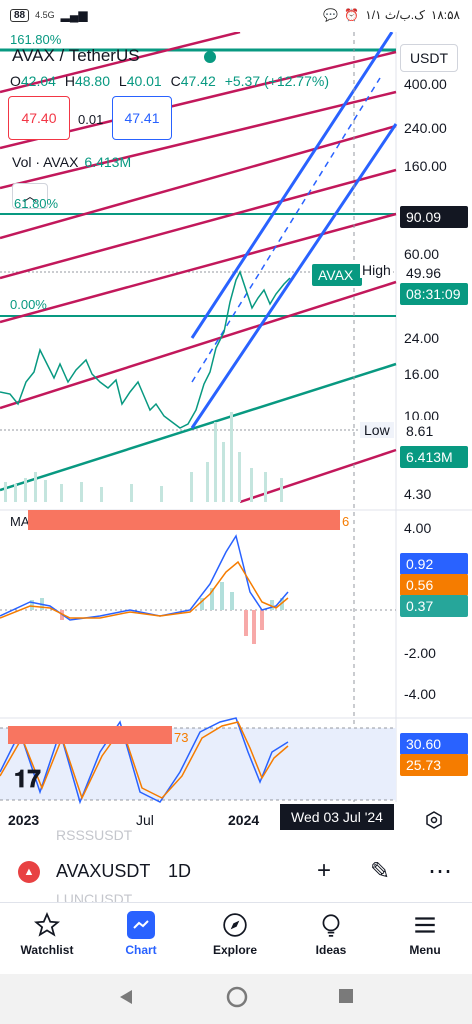  I want to click on signal-tag: 0.56, so click(434, 585).